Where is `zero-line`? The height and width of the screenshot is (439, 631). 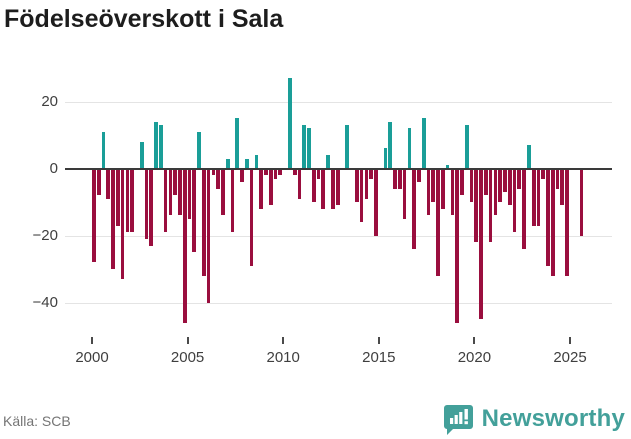 zero-line is located at coordinates (338, 168).